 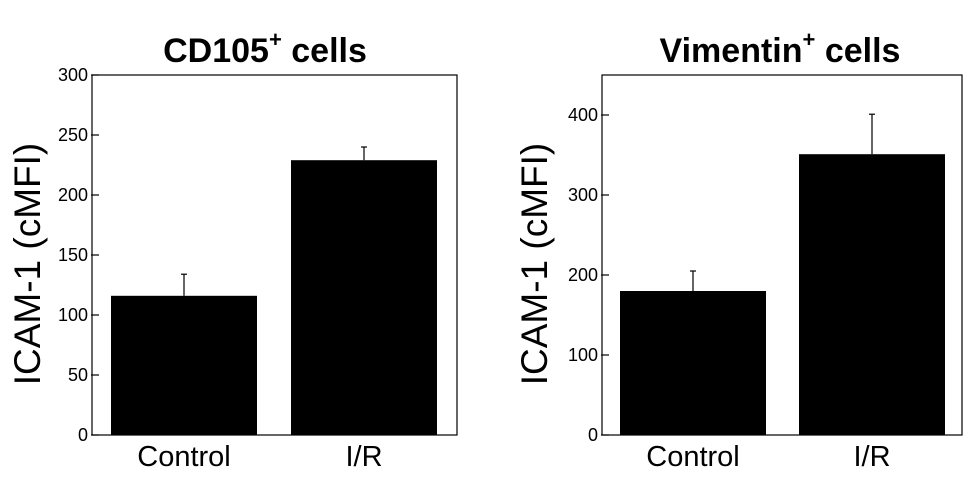 I want to click on y-axis-ticks: 0 50 100 150 200 250 300, so click(x=78, y=255).